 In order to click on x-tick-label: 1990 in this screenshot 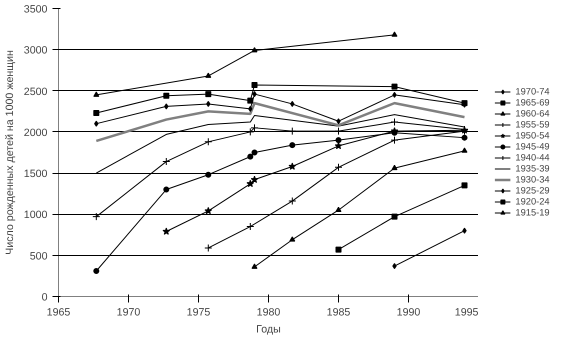, I will do `click(408, 312)`.